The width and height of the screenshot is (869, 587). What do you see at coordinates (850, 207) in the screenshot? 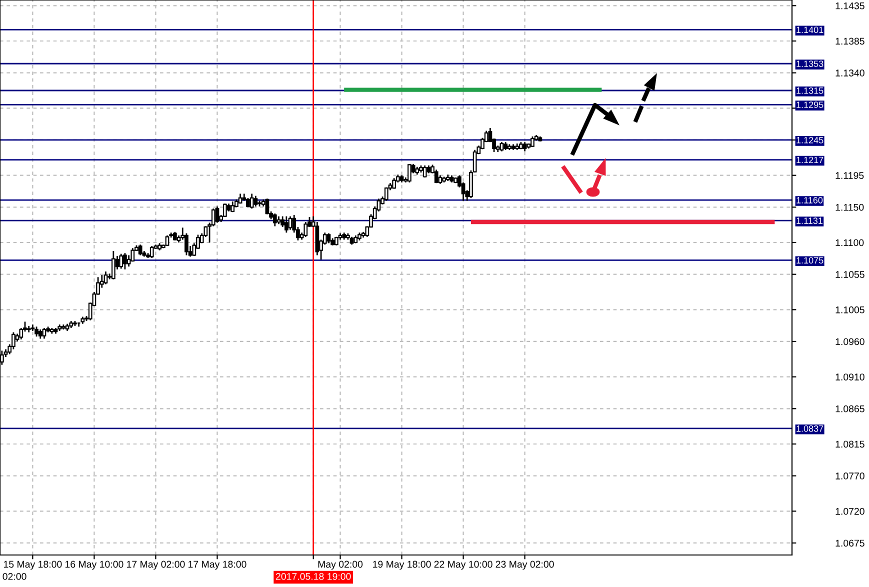
I see `y-tick-label: 1.1150` at bounding box center [850, 207].